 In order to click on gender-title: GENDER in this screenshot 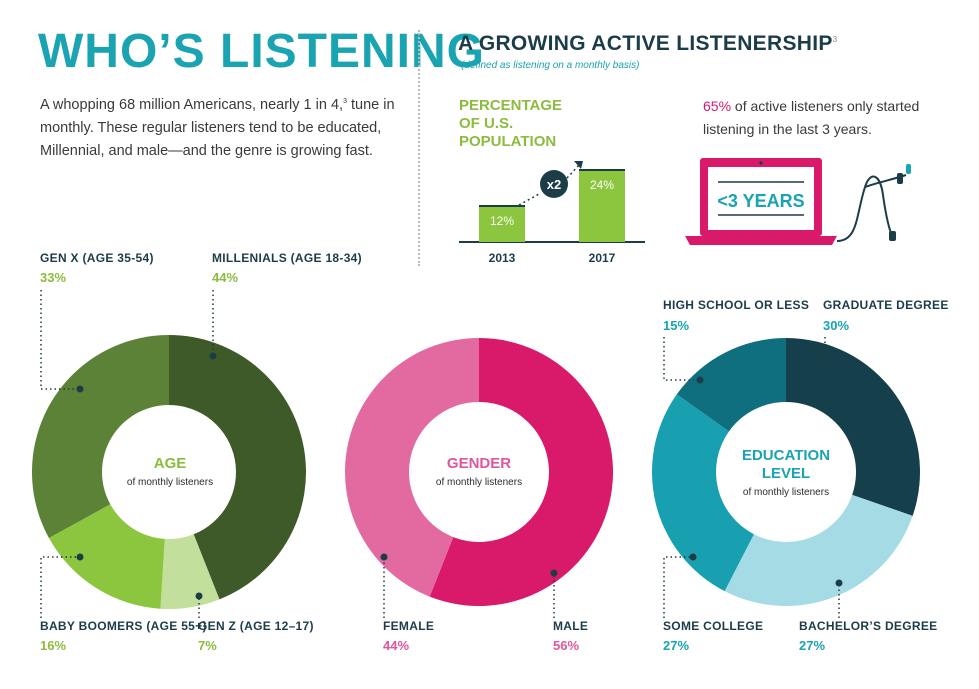, I will do `click(479, 463)`.